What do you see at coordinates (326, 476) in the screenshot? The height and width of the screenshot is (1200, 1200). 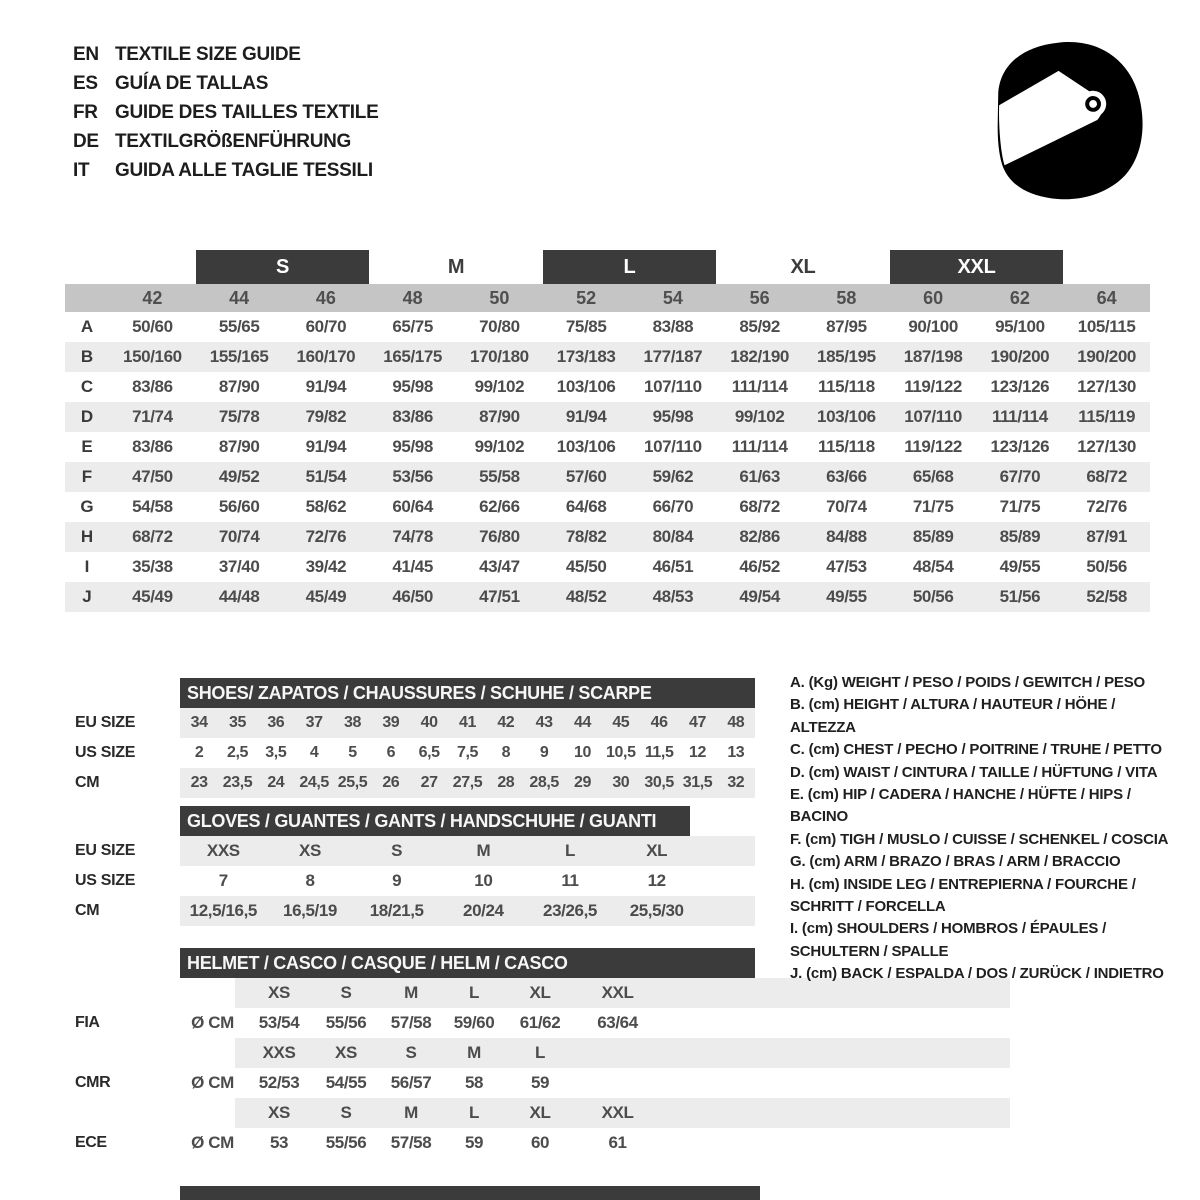 I see `size-value: 51/54` at bounding box center [326, 476].